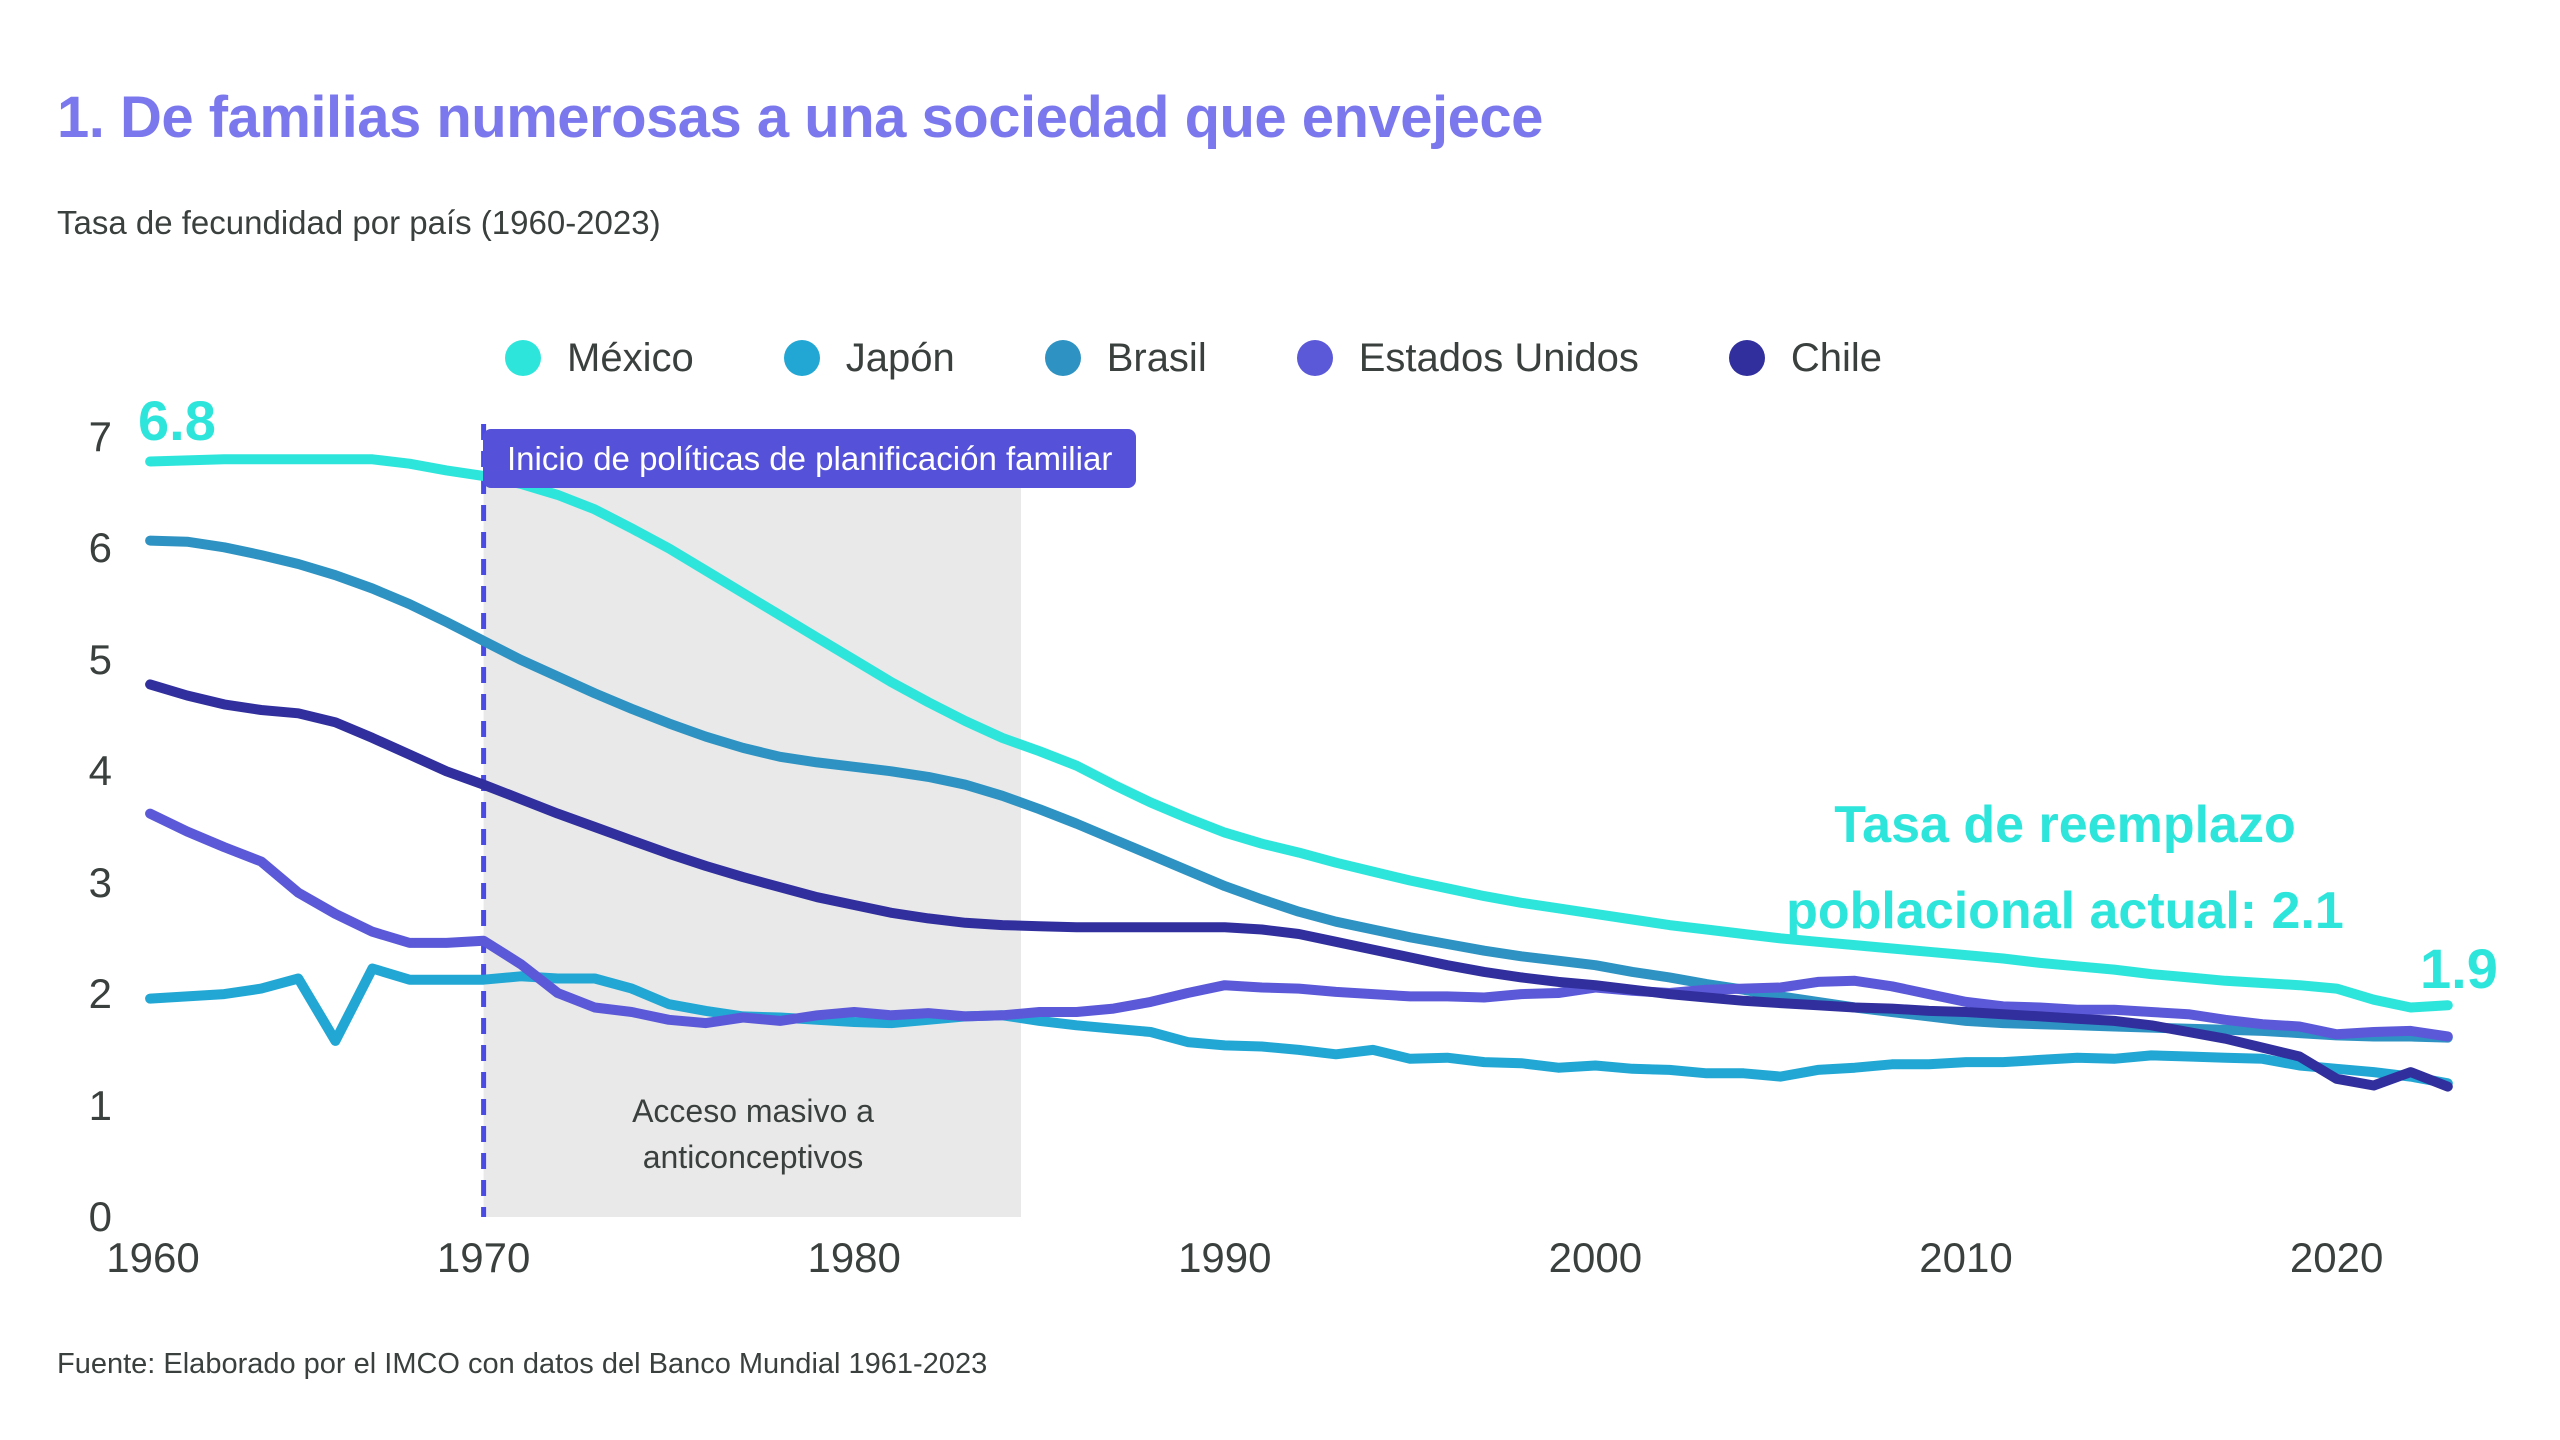 The height and width of the screenshot is (1440, 2560). I want to click on y-tick-label-6: 6, so click(100, 548).